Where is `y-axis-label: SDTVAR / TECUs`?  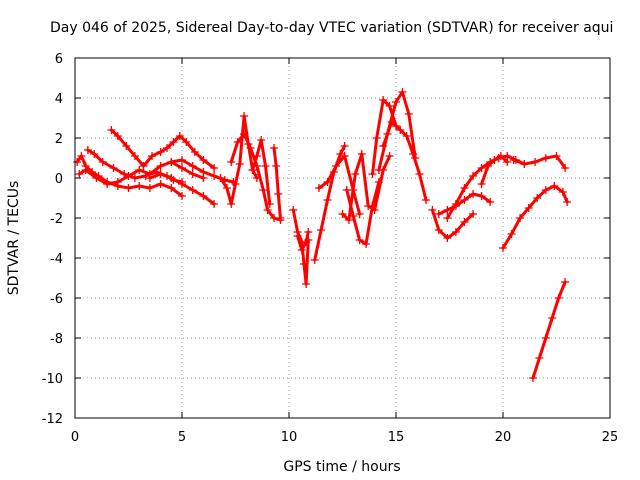 y-axis-label: SDTVAR / TECUs is located at coordinates (14, 238).